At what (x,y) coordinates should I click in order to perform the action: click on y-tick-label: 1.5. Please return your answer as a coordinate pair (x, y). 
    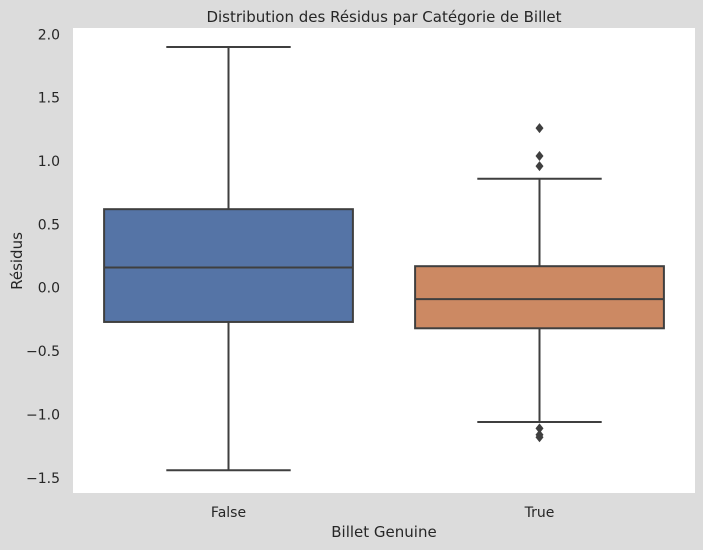
    Looking at the image, I should click on (49, 99).